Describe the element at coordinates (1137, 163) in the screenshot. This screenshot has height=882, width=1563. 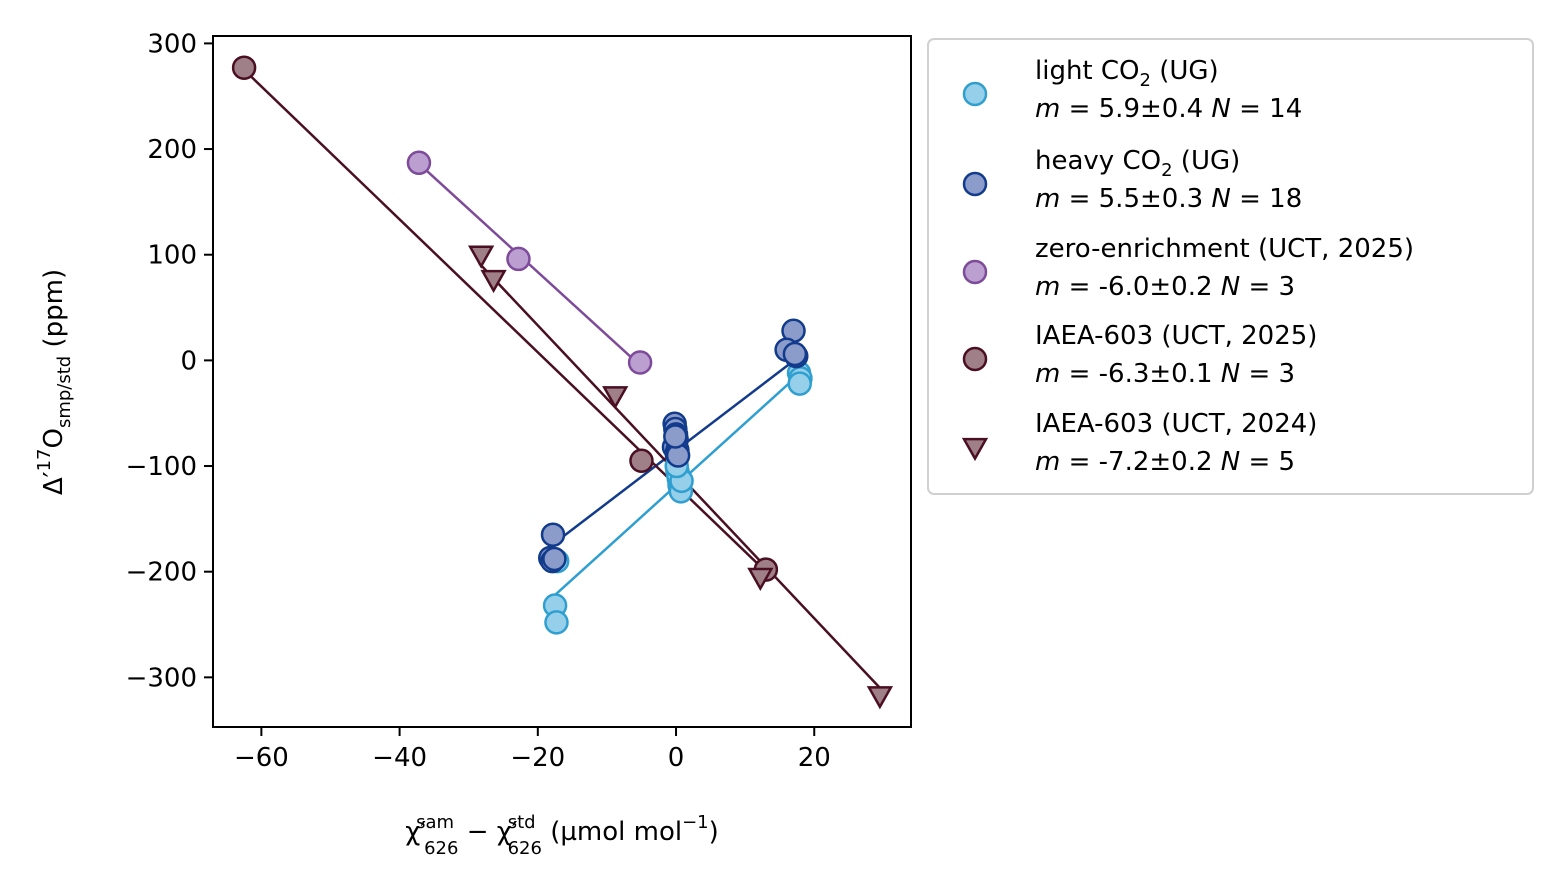
I see `legend-label-heavy: heavy CO2 (UG)` at that location.